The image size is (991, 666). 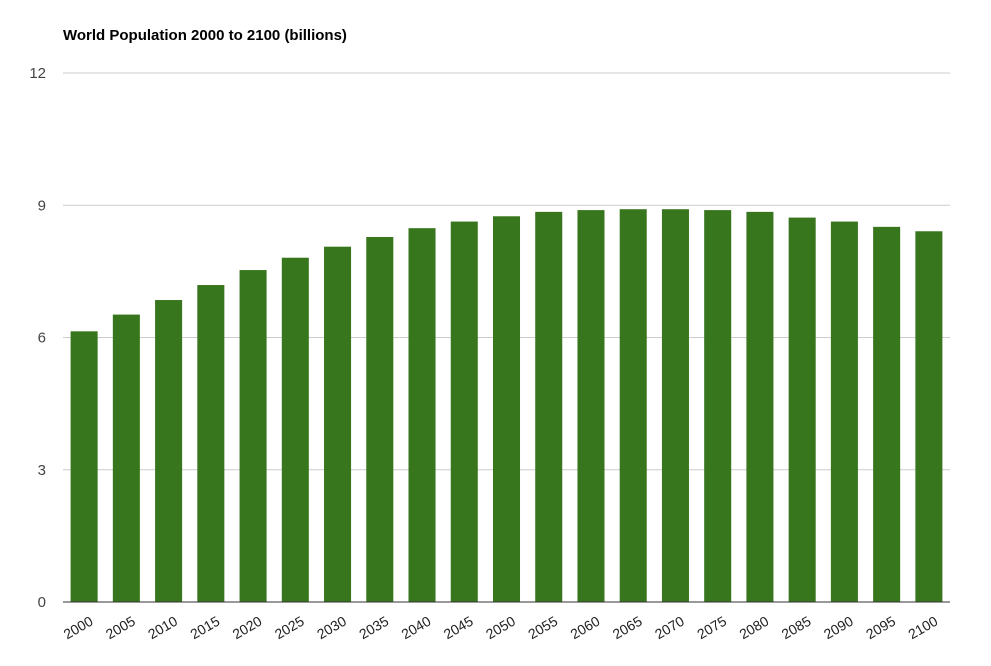 I want to click on x-tick-label: 2005, so click(x=120, y=628).